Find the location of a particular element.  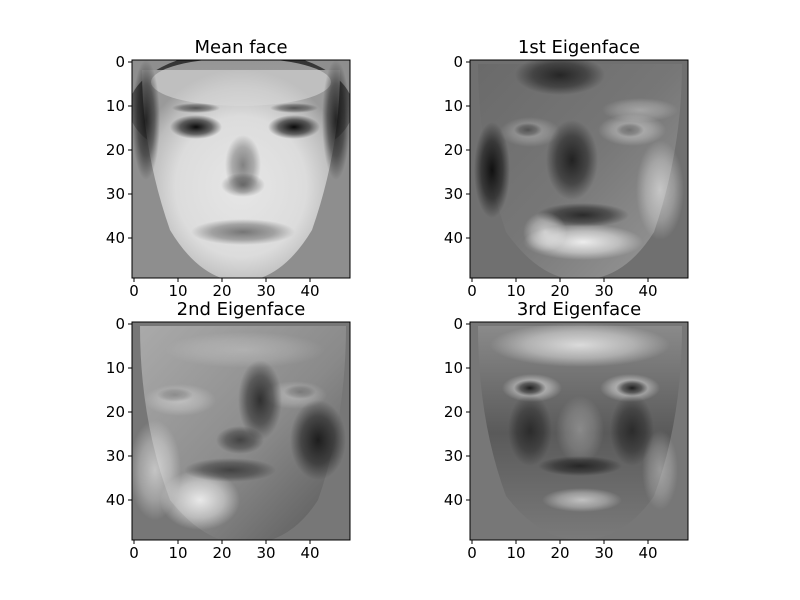

panel-1st-eigenface: 1st Eigenface 0 10 20 3 is located at coordinates (566, 168).